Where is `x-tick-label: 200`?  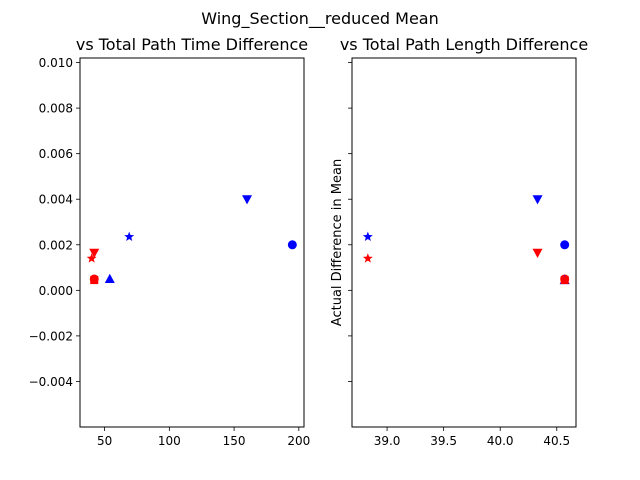 x-tick-label: 200 is located at coordinates (298, 441).